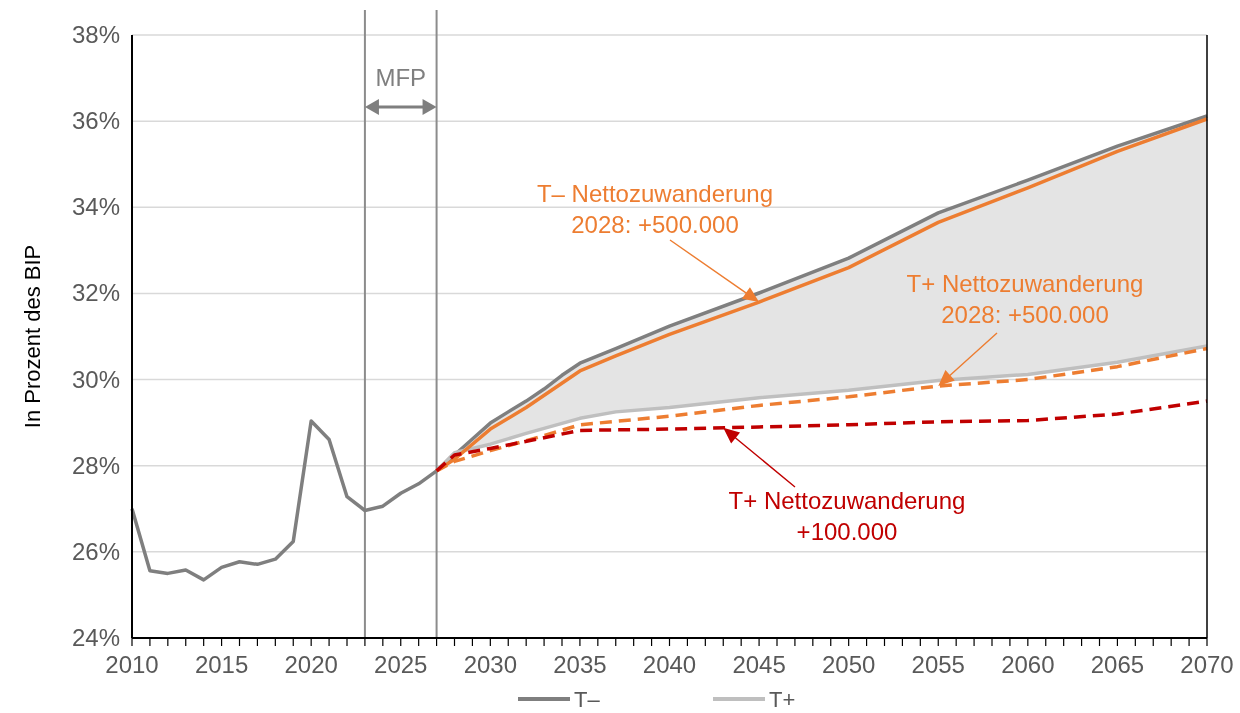  I want to click on x-tick-label: 2070, so click(1207, 664).